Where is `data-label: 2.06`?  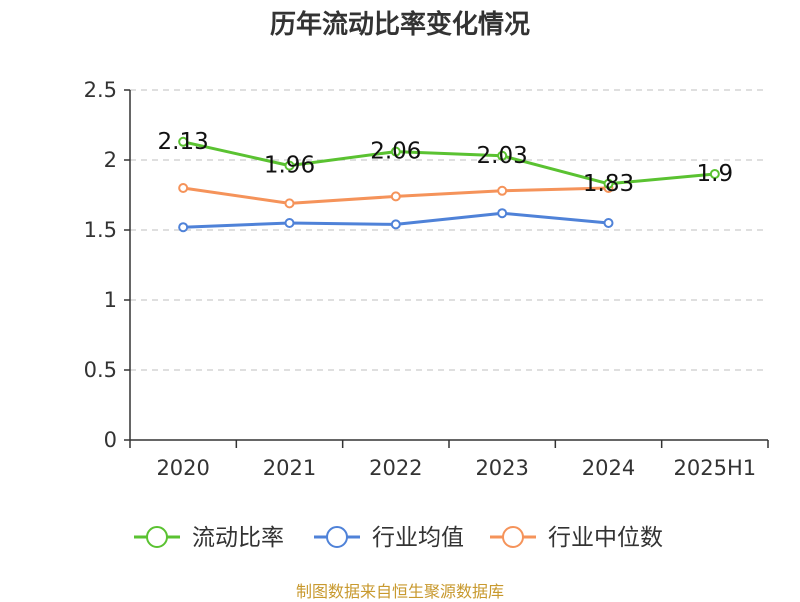 data-label: 2.06 is located at coordinates (395, 152).